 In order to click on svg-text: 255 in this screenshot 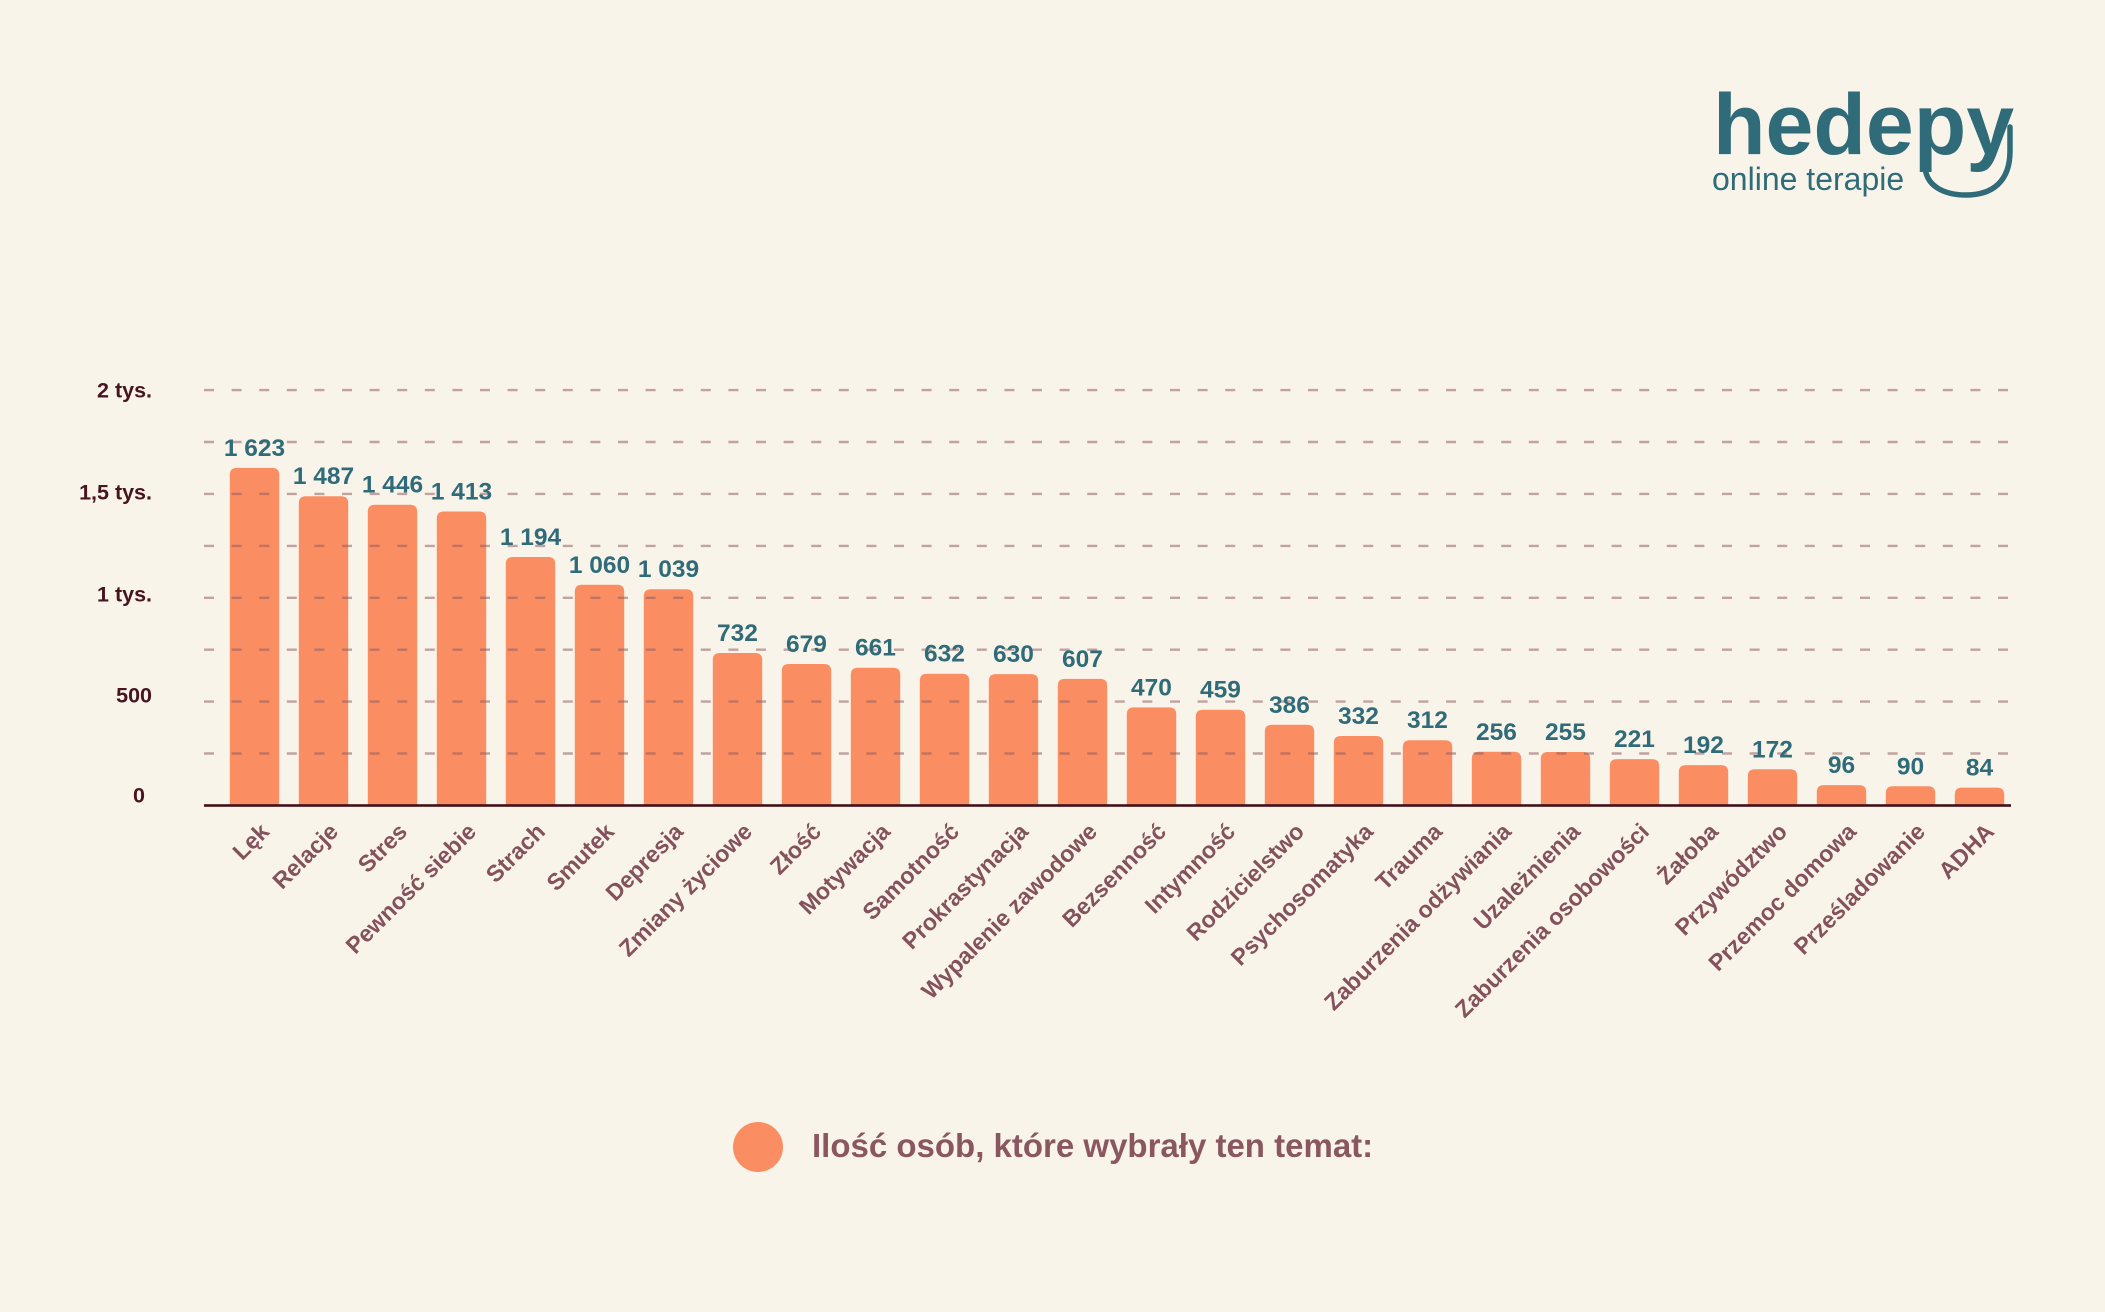, I will do `click(1565, 732)`.